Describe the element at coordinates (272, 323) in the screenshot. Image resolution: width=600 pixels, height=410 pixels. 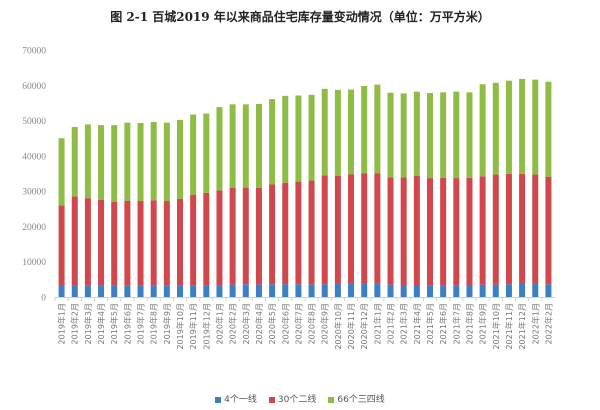
I see `x-tick-label: 2020年5月` at that location.